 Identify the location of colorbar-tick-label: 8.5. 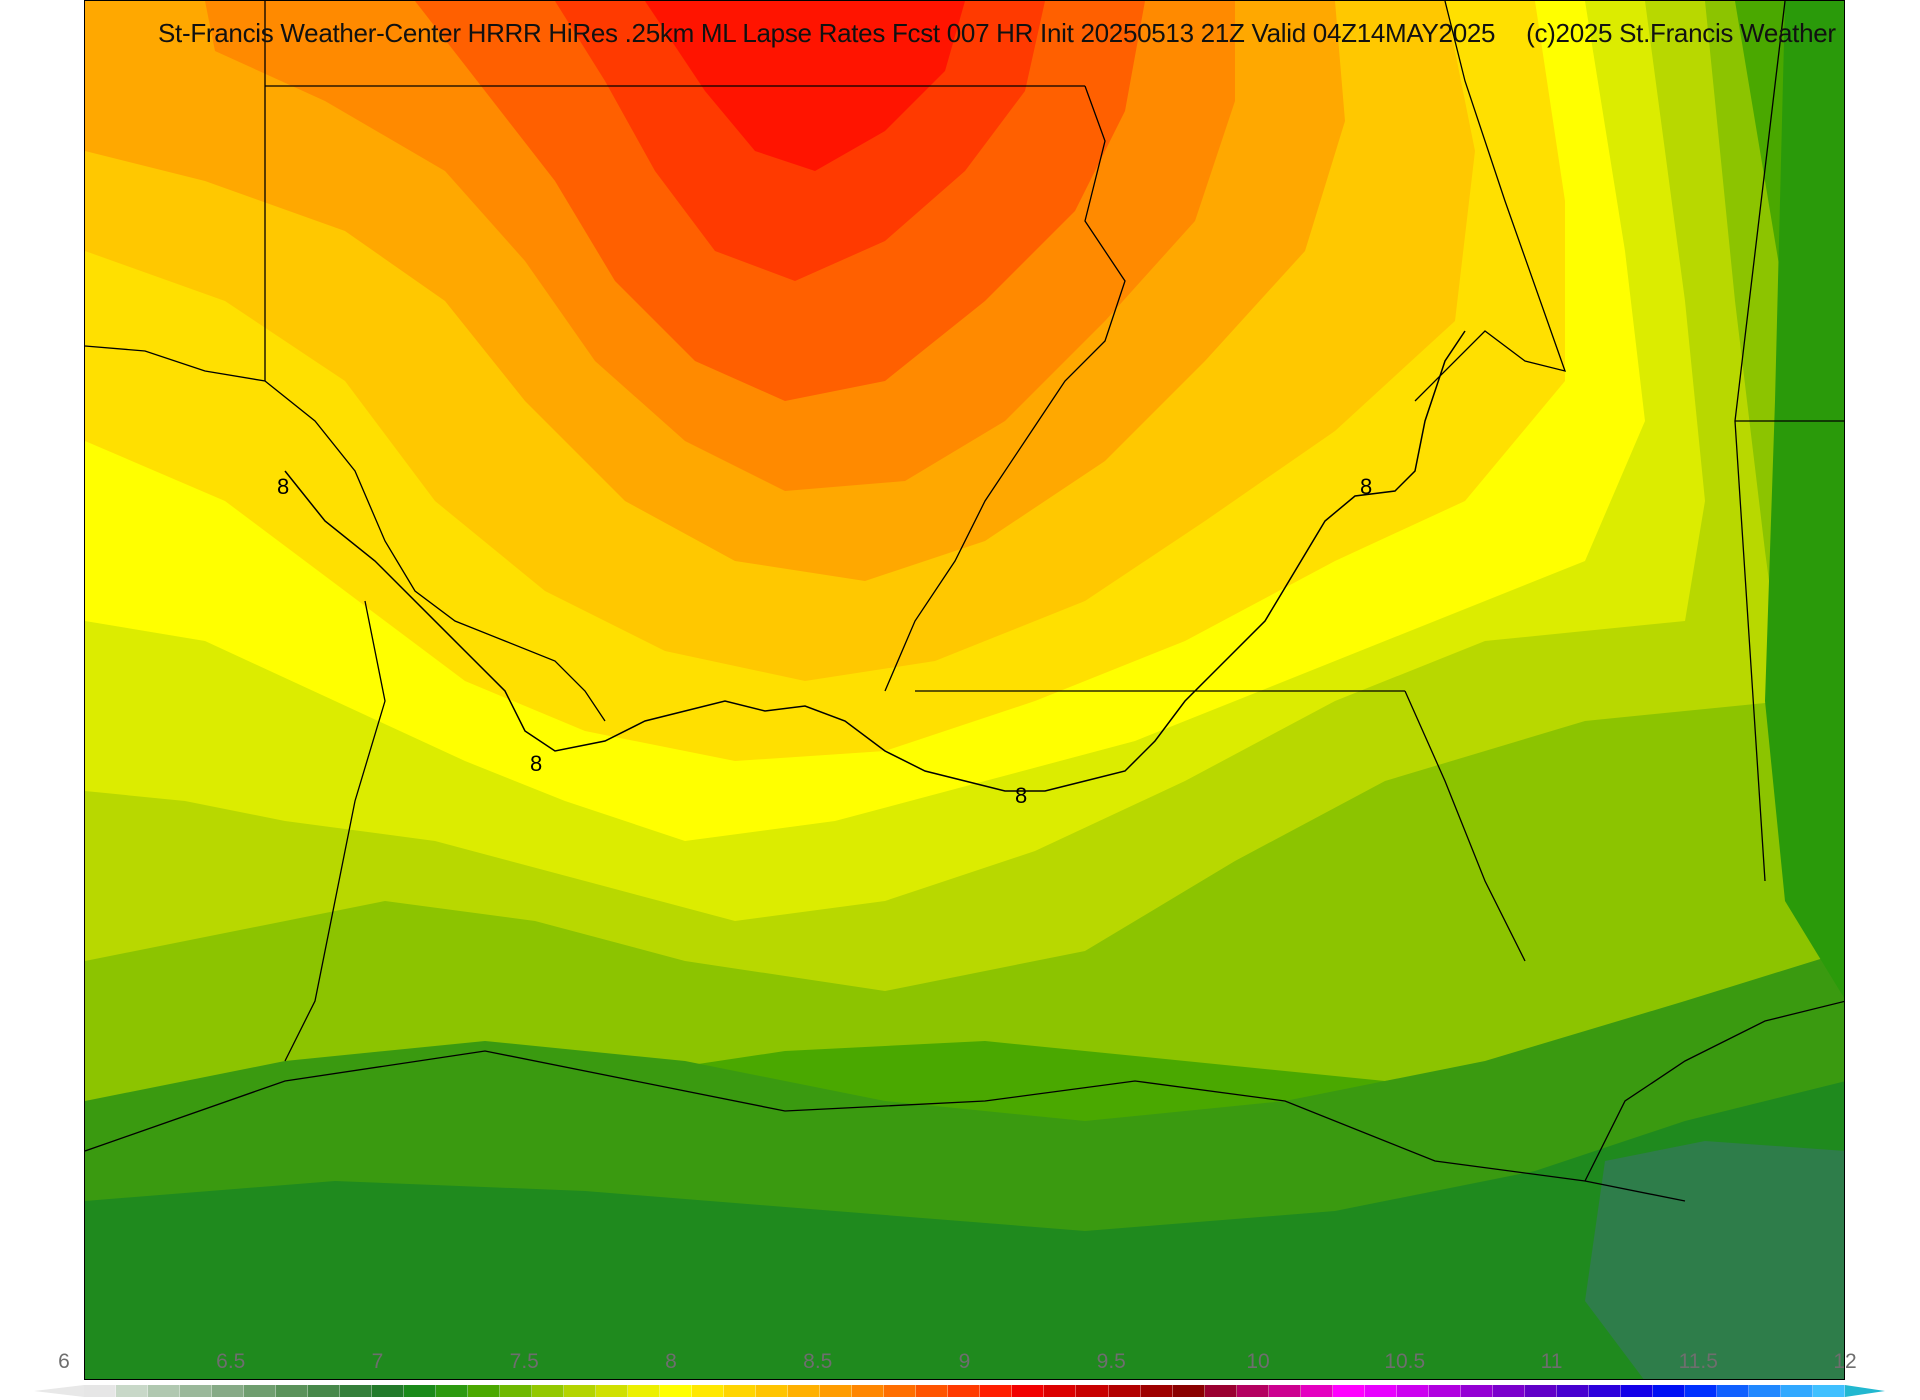
(818, 1361).